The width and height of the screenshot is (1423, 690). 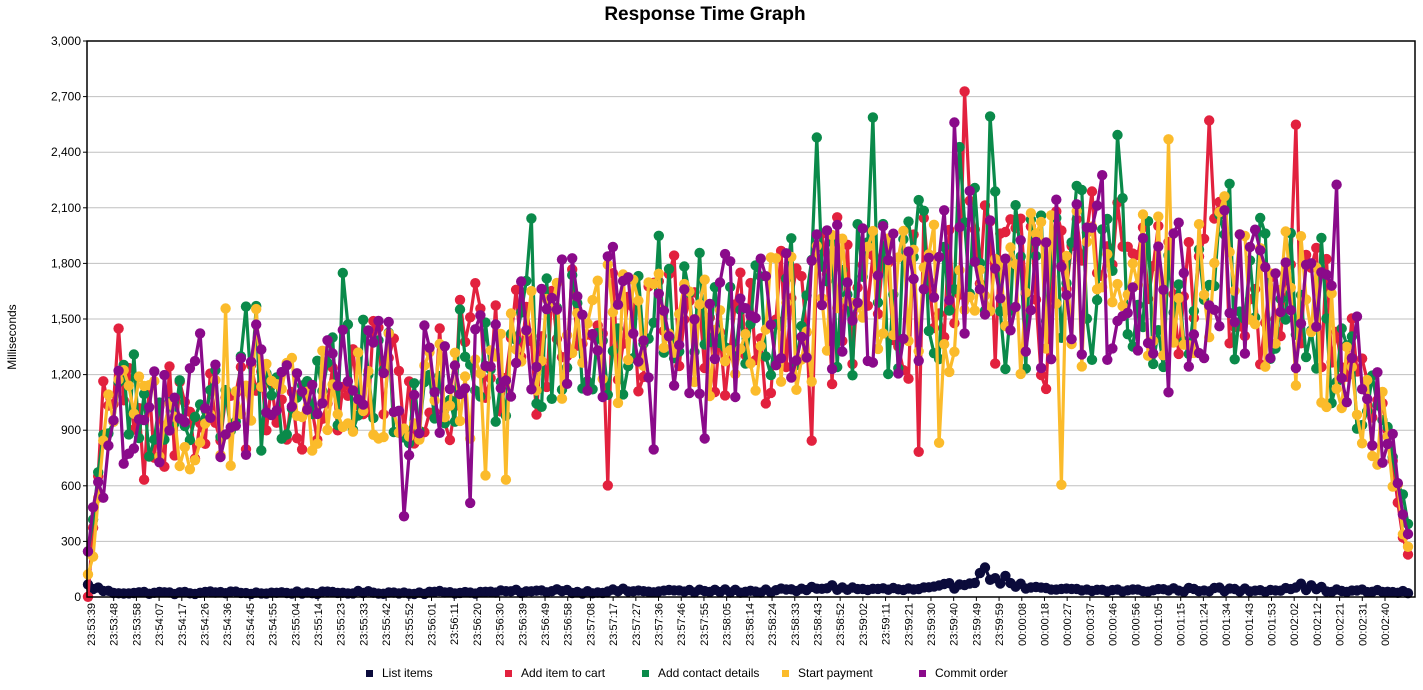 What do you see at coordinates (1227, 624) in the screenshot?
I see `x-tick-label: 00:01:34` at bounding box center [1227, 624].